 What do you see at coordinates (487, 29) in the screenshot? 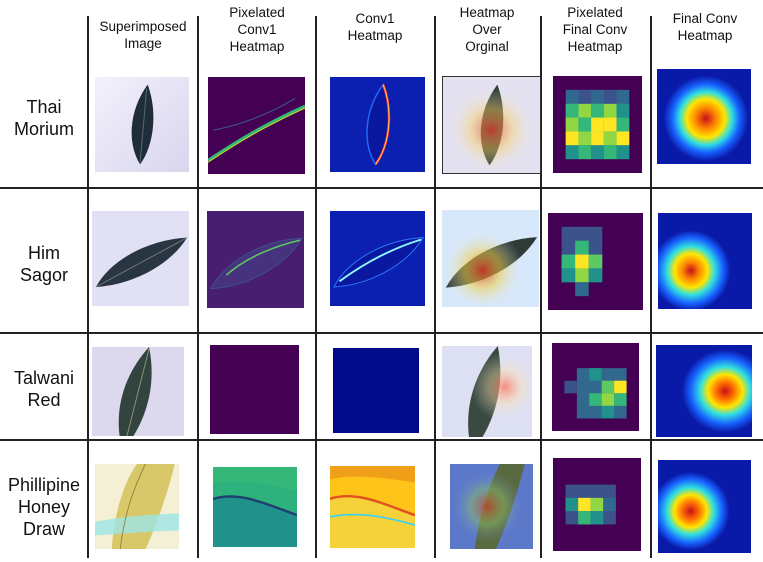
I see `column-header-heatmap-over-original: Heatmap Over Orginal` at bounding box center [487, 29].